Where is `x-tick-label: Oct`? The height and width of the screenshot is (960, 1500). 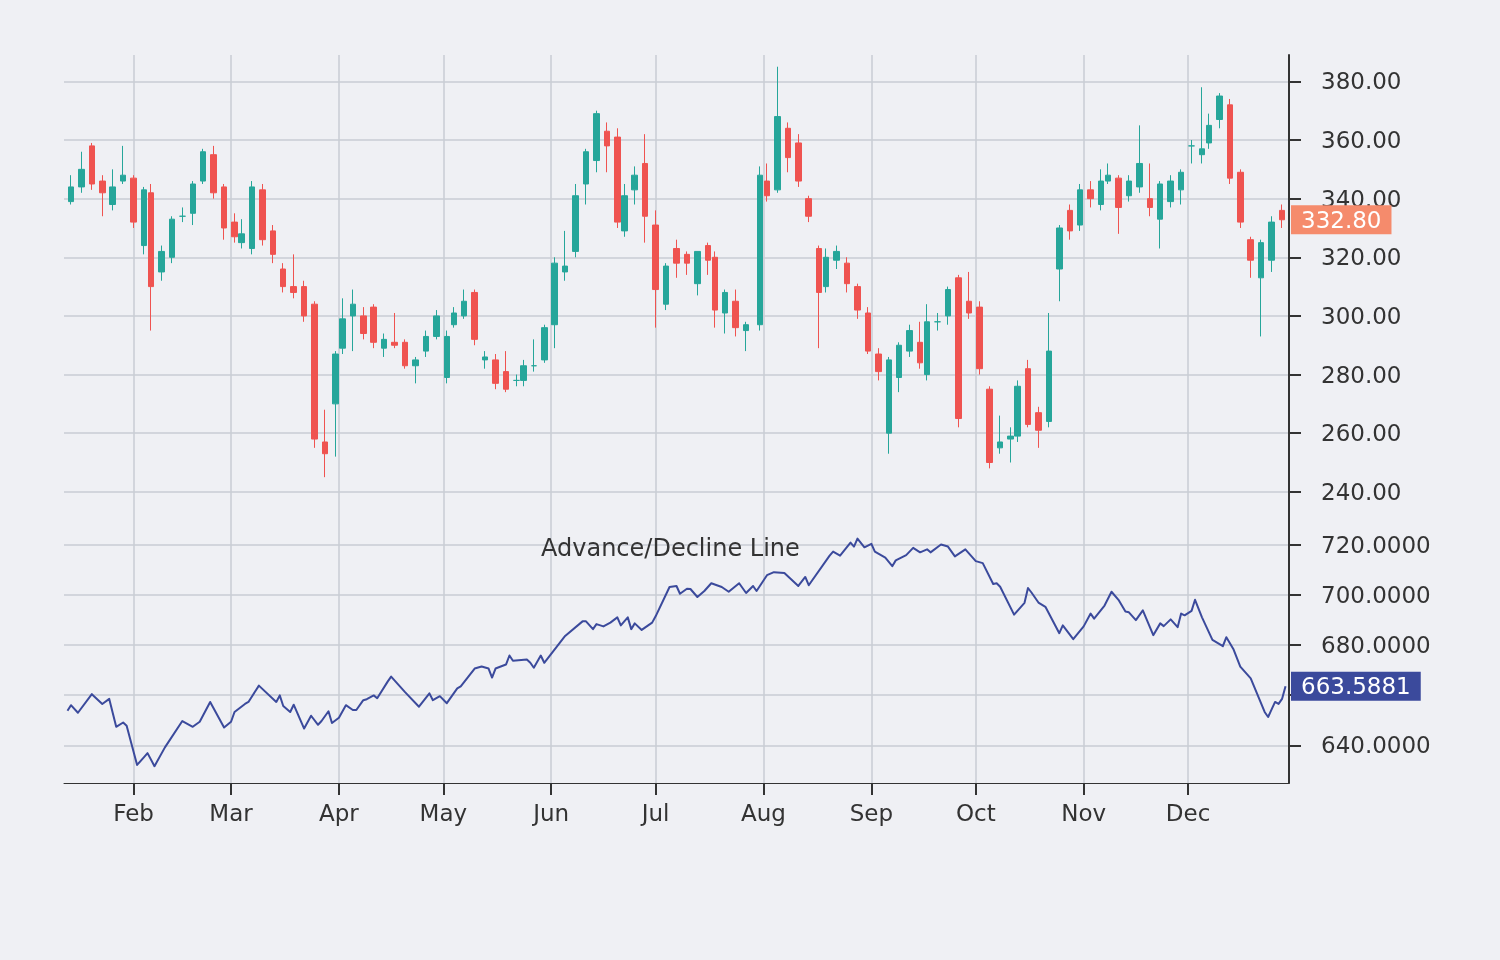
x-tick-label: Oct is located at coordinates (975, 812).